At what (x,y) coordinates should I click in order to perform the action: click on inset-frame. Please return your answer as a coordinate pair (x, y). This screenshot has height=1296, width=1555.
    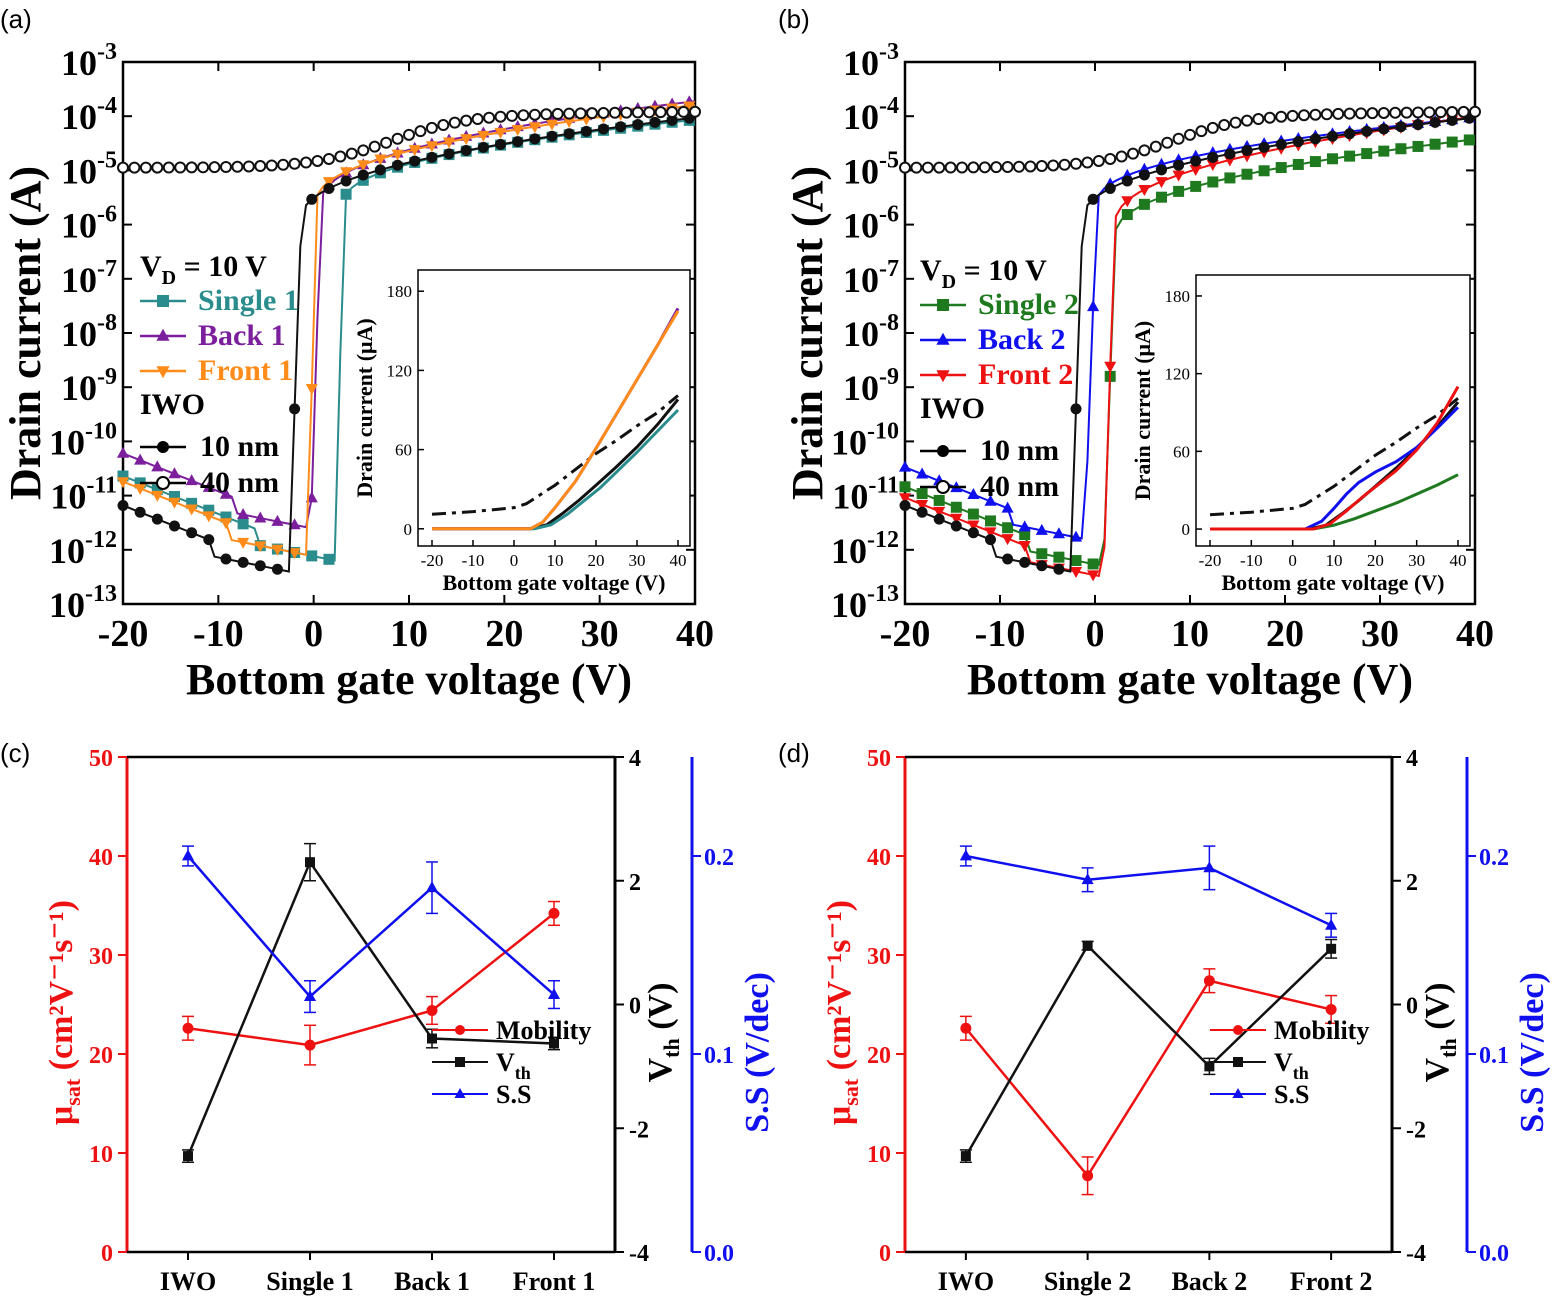
    Looking at the image, I should click on (1333, 410).